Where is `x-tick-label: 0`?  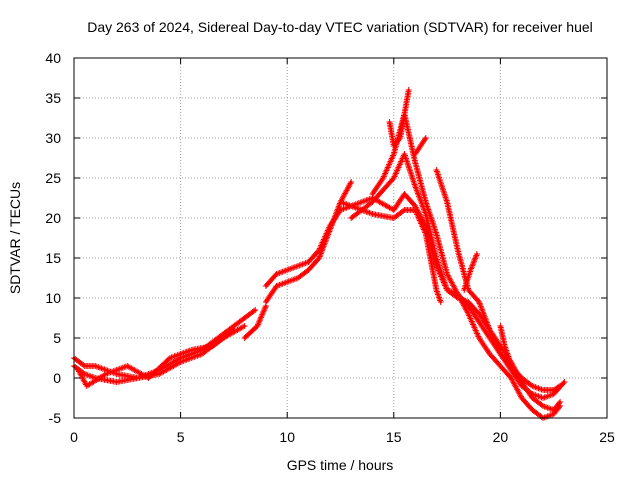
x-tick-label: 0 is located at coordinates (74, 437).